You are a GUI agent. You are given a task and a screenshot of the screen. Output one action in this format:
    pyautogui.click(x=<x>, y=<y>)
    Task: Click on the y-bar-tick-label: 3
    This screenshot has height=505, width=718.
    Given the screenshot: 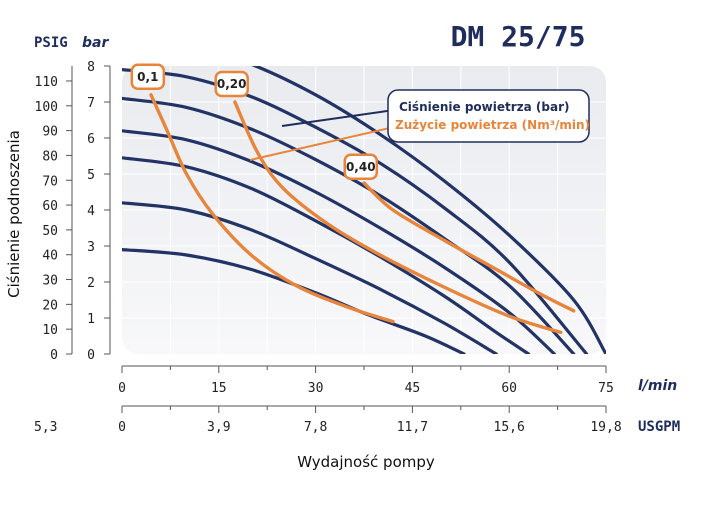 What is the action you would take?
    pyautogui.click(x=91, y=247)
    